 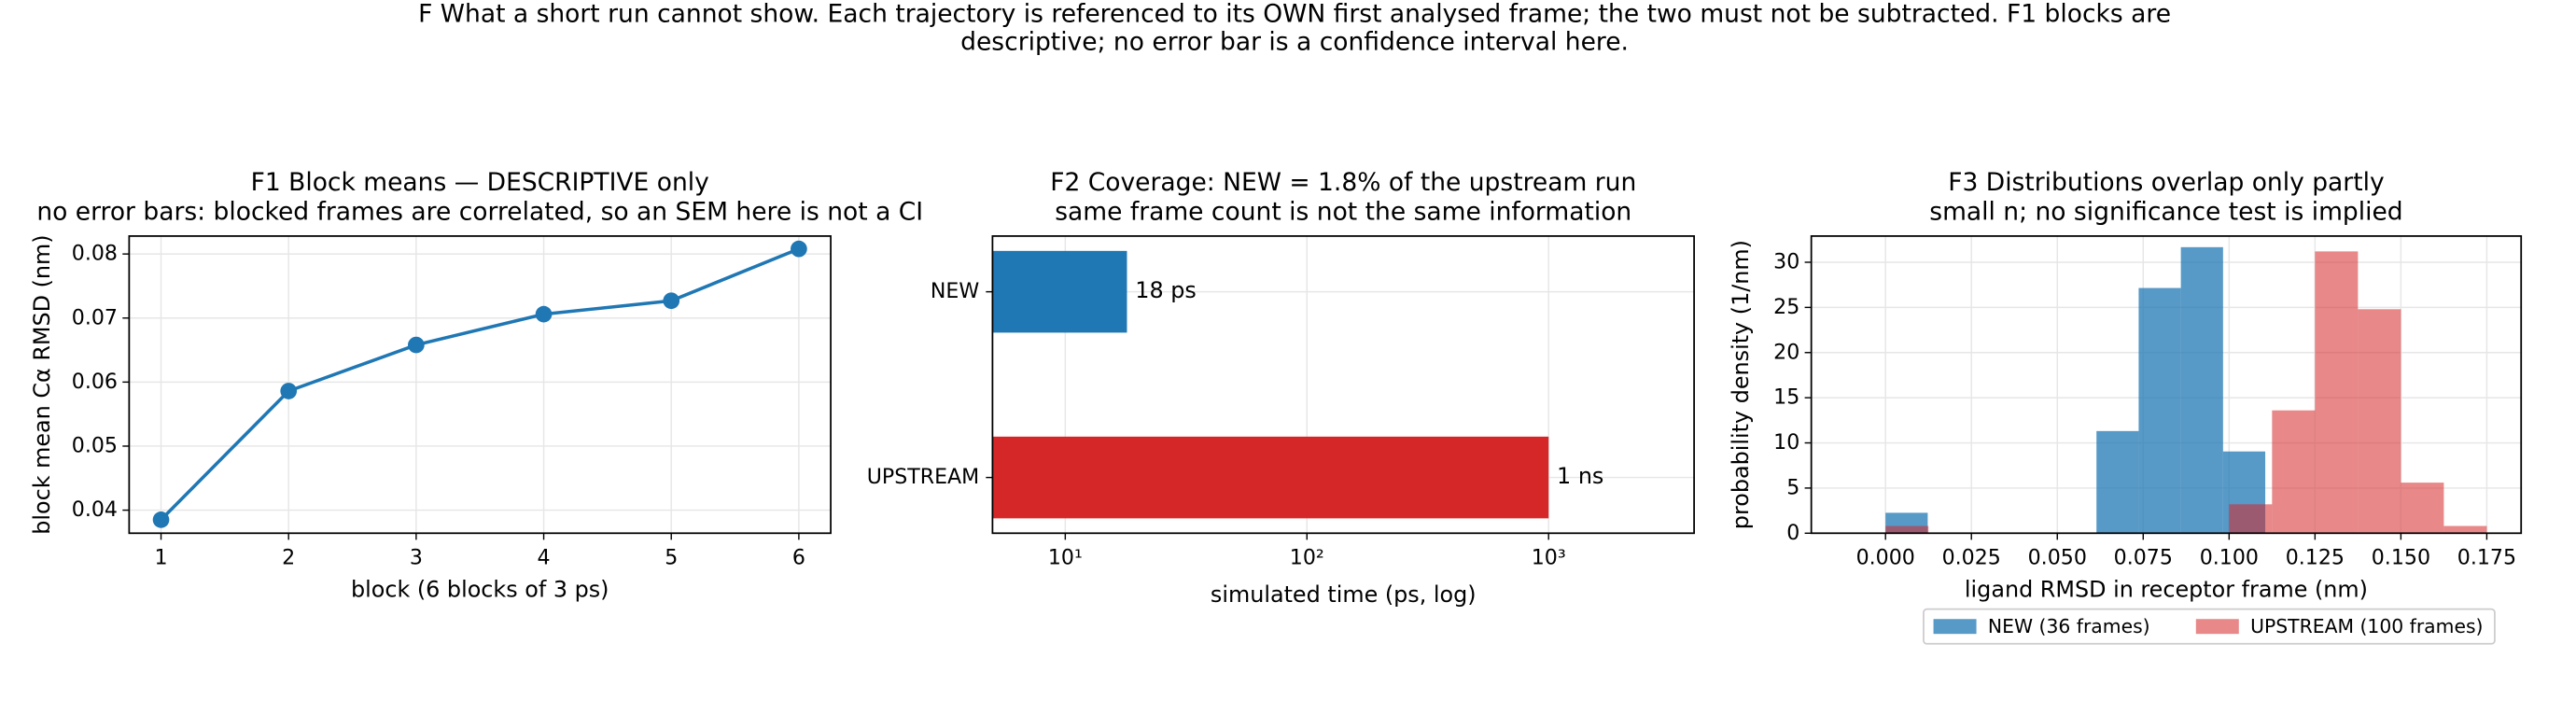 What do you see at coordinates (1741, 384) in the screenshot?
I see `y-axis-label: probability density (1/nm)` at bounding box center [1741, 384].